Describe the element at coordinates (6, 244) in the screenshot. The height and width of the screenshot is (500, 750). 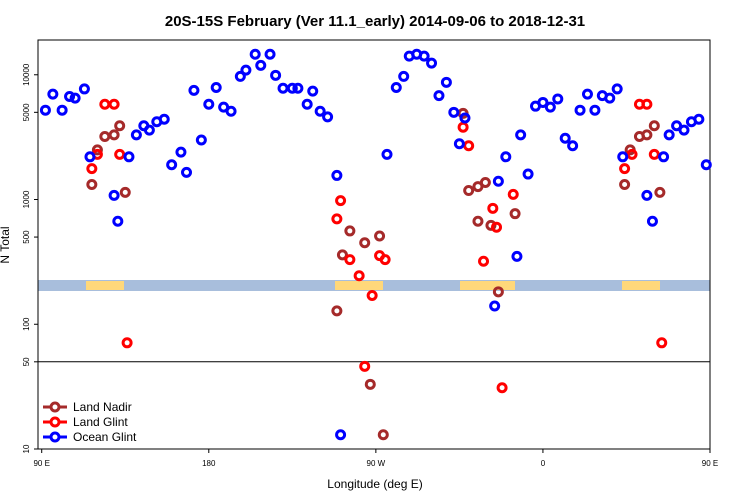
I see `y-axis-label: N Total` at that location.